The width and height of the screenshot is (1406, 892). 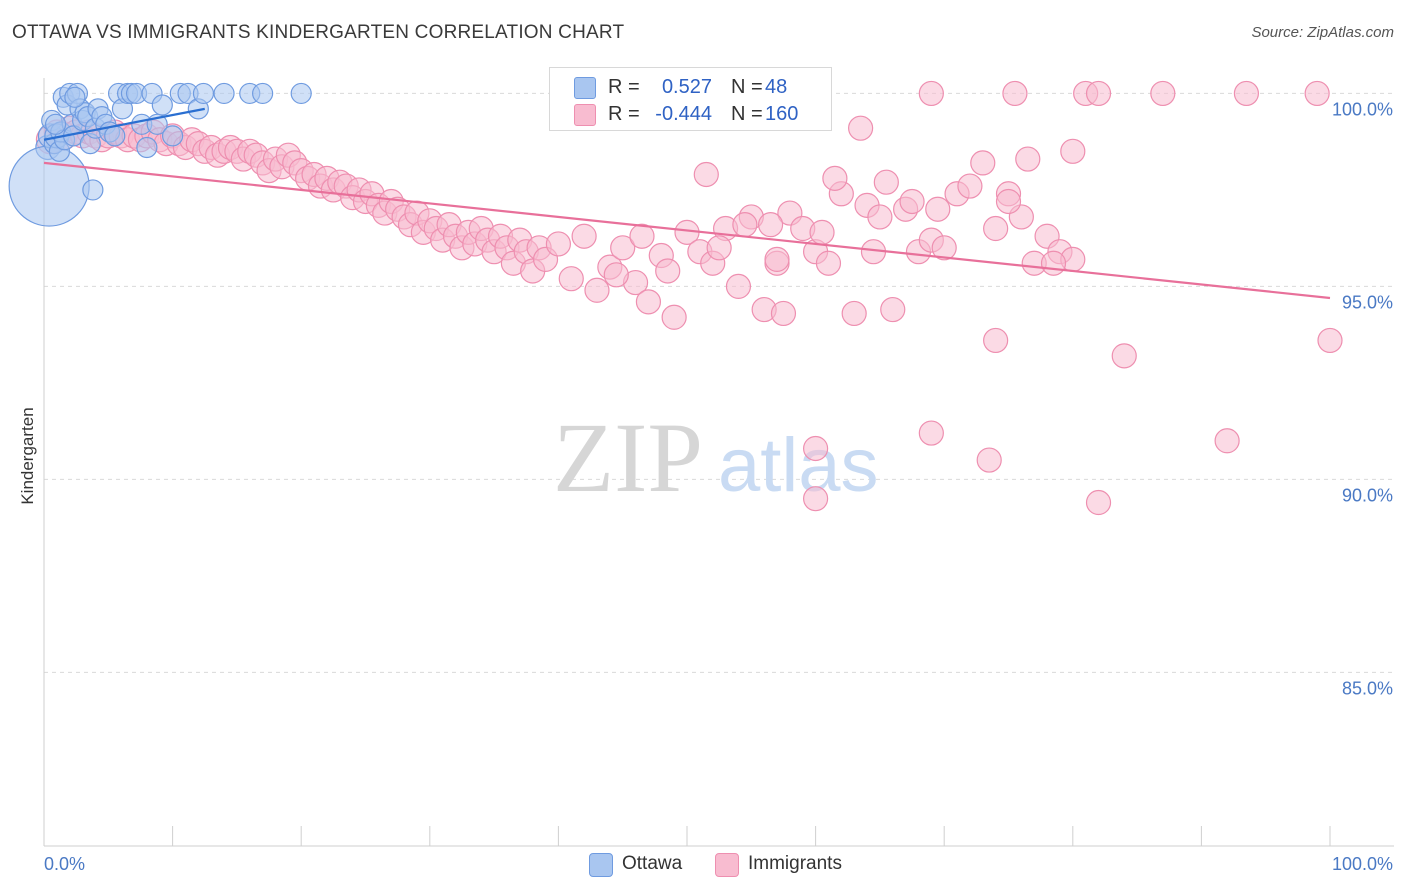 What do you see at coordinates (795, 863) in the screenshot?
I see `bottom-legend-immigrants-label: Immigrants` at bounding box center [795, 863].